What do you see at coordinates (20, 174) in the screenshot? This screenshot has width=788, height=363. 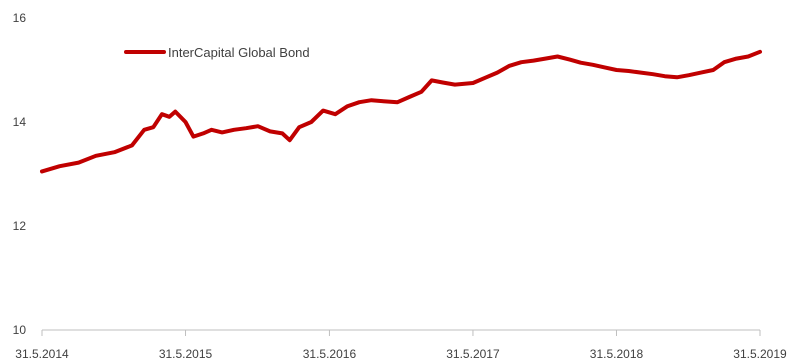 I see `y-axis: 10 12 14 16` at bounding box center [20, 174].